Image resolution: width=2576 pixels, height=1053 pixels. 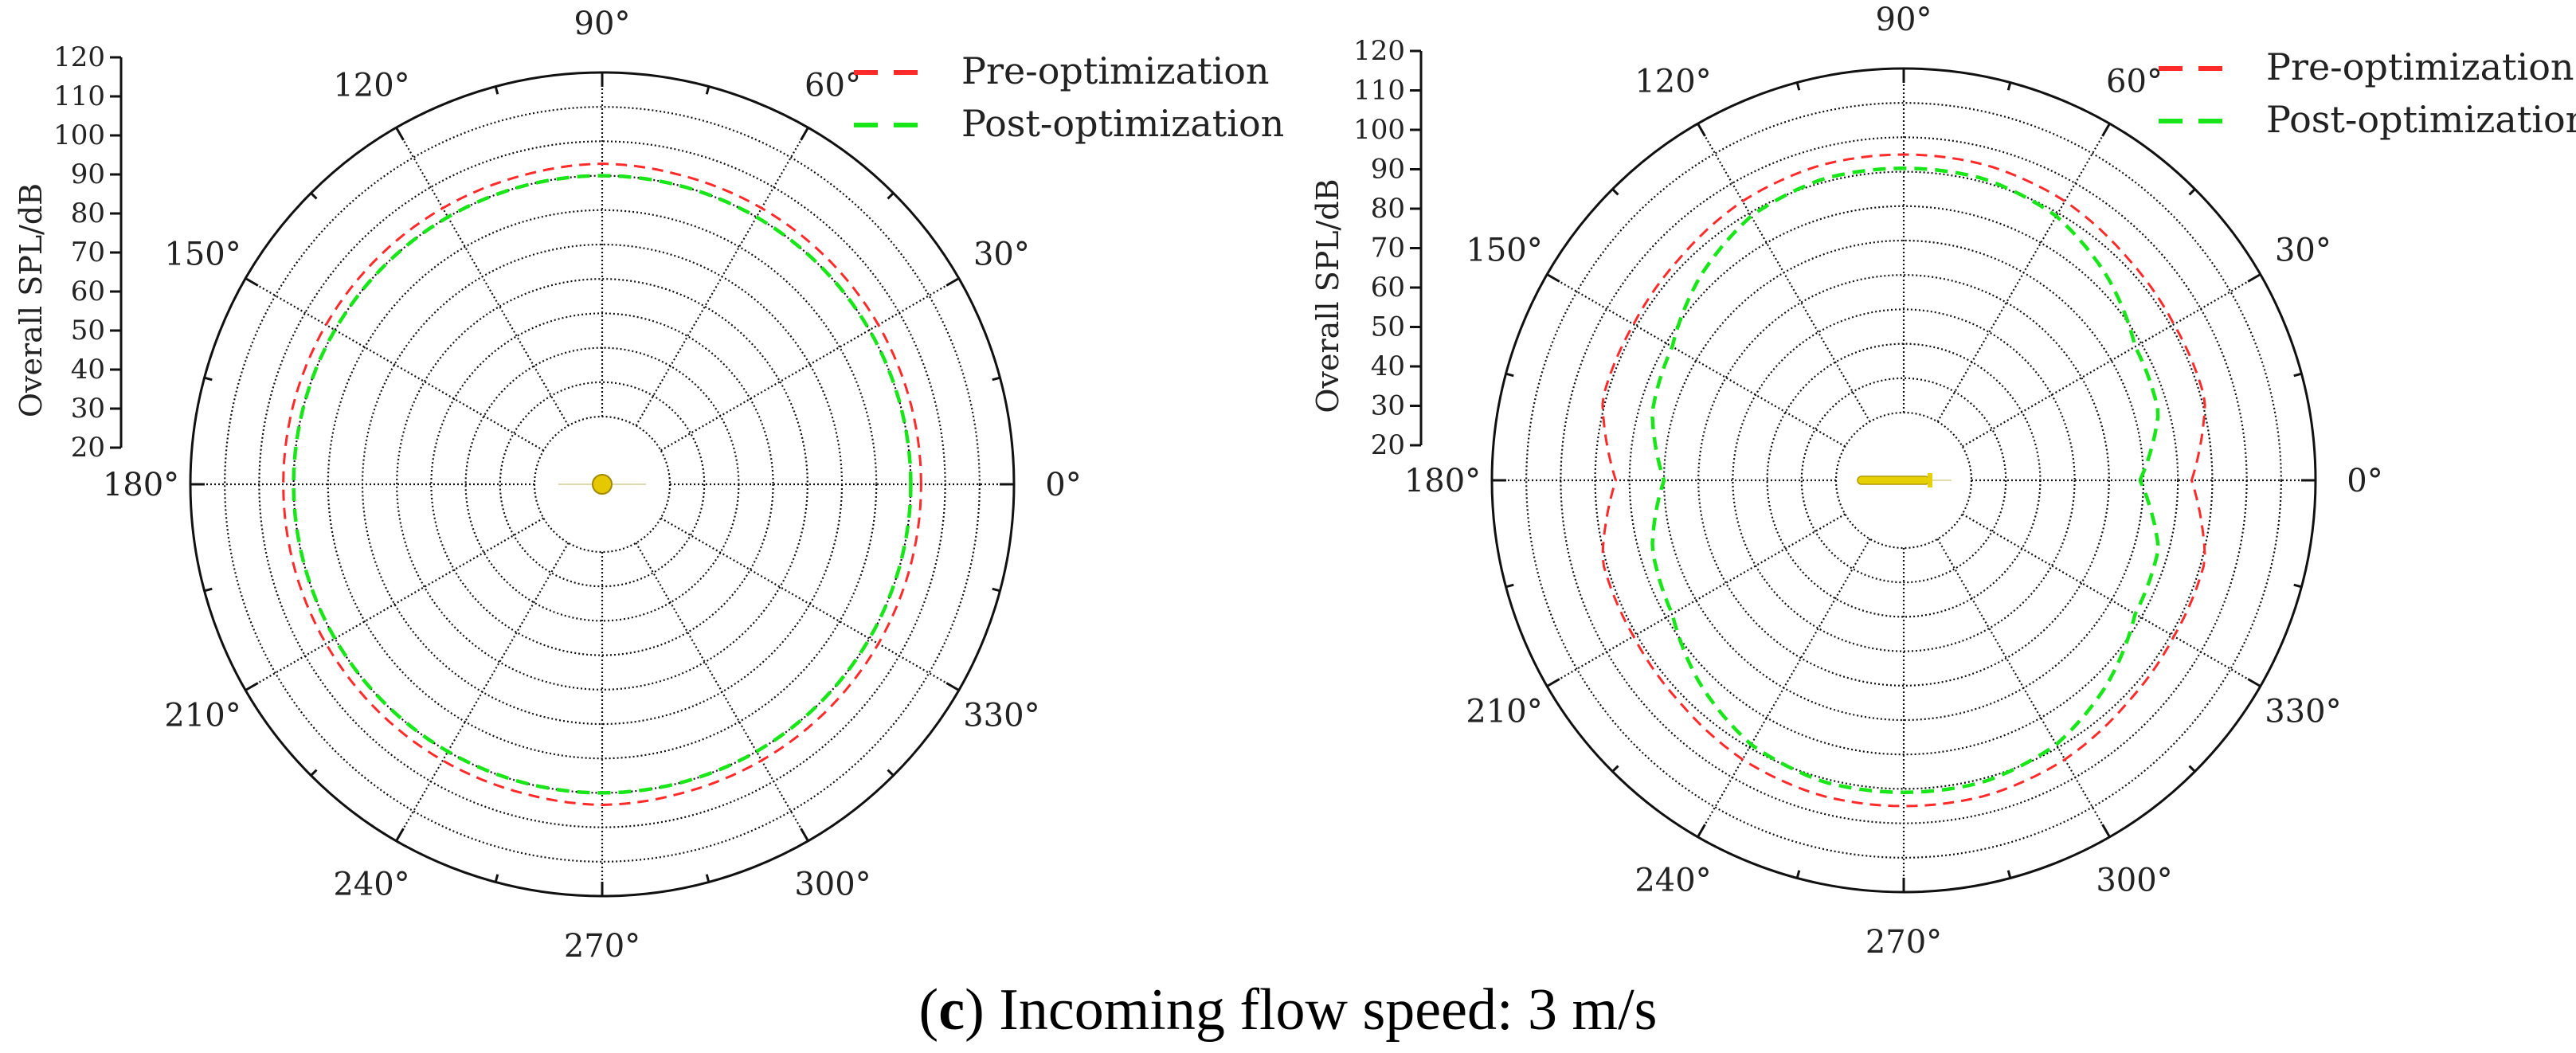 What do you see at coordinates (371, 884) in the screenshot?
I see `angle-tick-label: 240°` at bounding box center [371, 884].